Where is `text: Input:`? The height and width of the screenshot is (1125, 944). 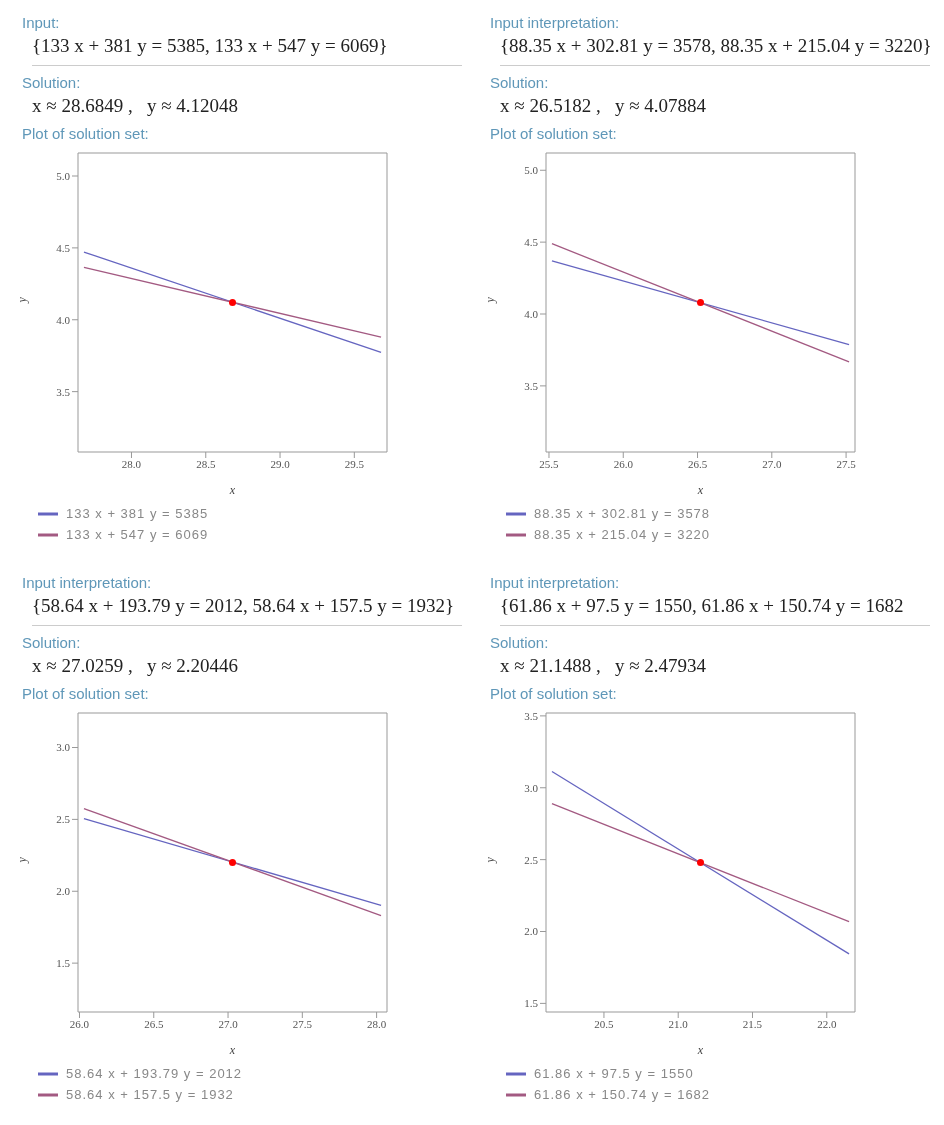
text: Input: is located at coordinates (41, 22).